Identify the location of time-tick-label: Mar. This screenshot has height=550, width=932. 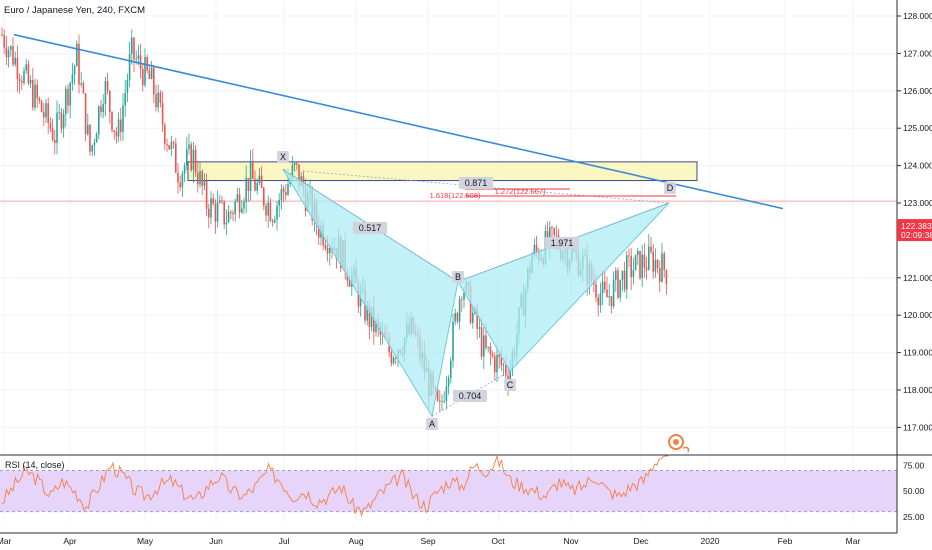
(853, 541).